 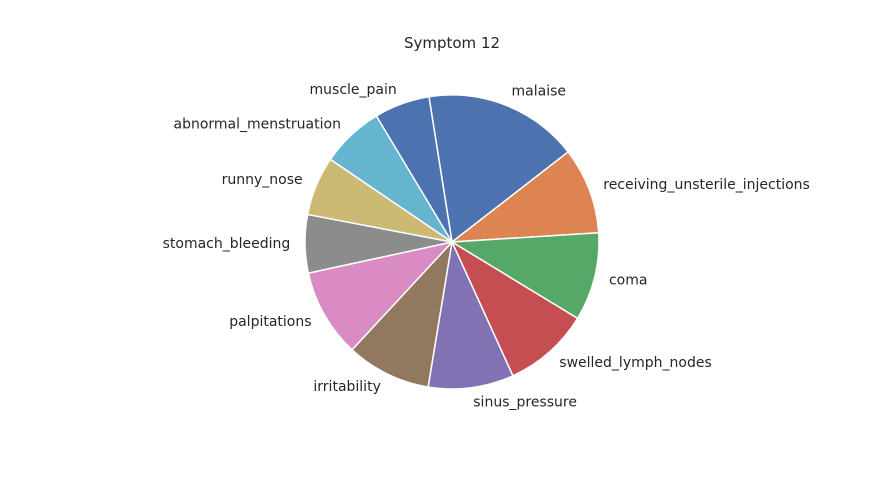 What do you see at coordinates (524, 275) in the screenshot?
I see `pie-slice-coma` at bounding box center [524, 275].